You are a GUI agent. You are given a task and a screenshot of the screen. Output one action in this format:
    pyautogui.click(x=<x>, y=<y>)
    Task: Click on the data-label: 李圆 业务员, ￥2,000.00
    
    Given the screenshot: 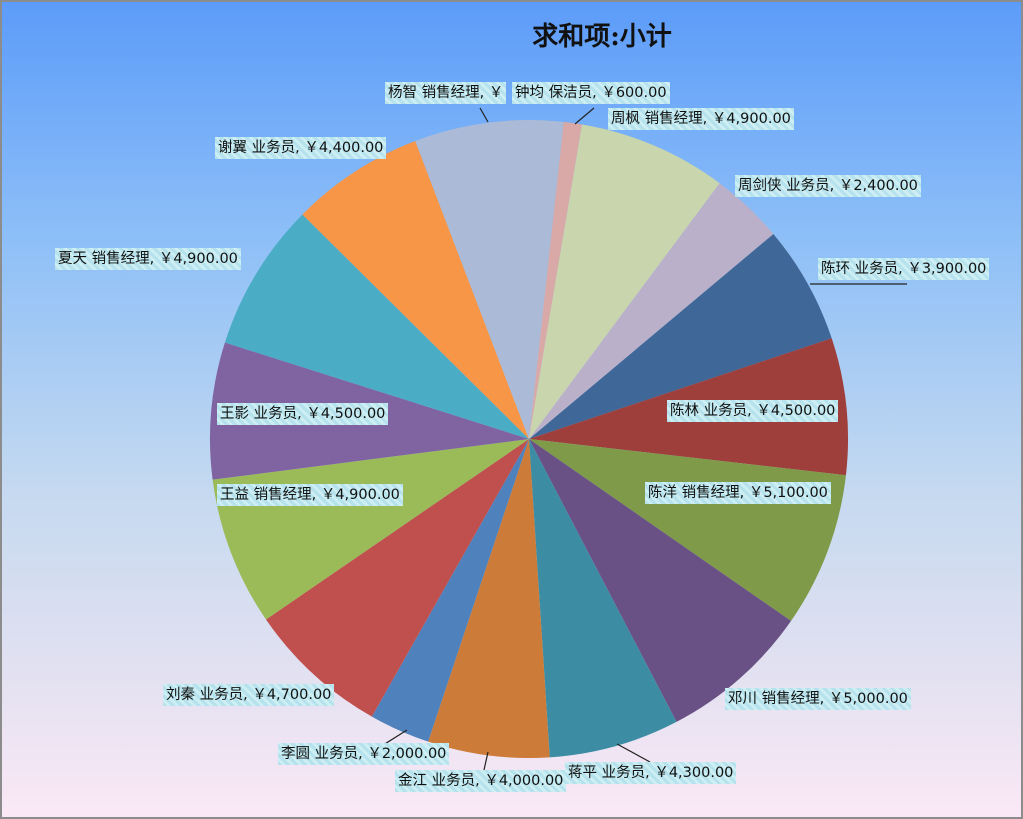 What is the action you would take?
    pyautogui.click(x=364, y=754)
    